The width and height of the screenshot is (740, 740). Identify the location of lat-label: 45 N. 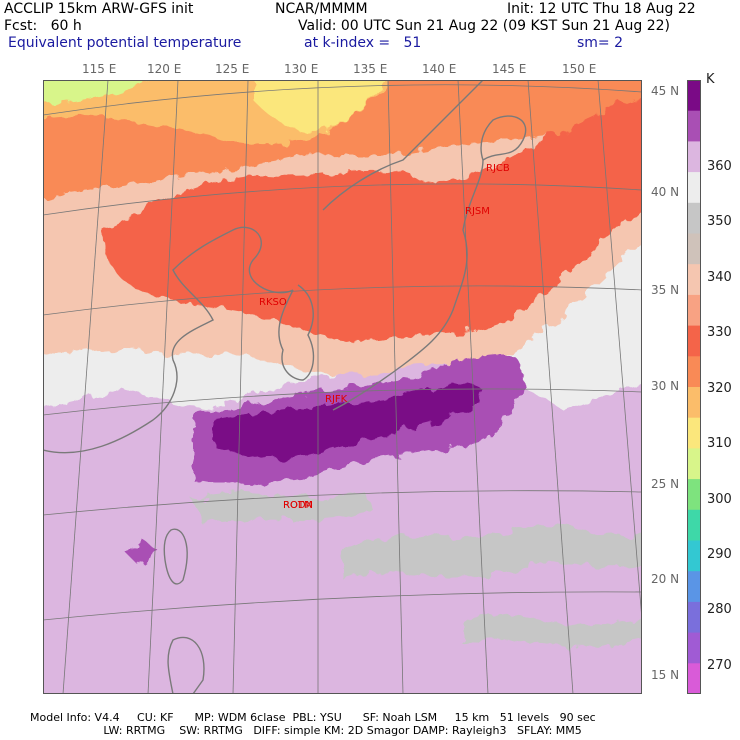
(665, 91).